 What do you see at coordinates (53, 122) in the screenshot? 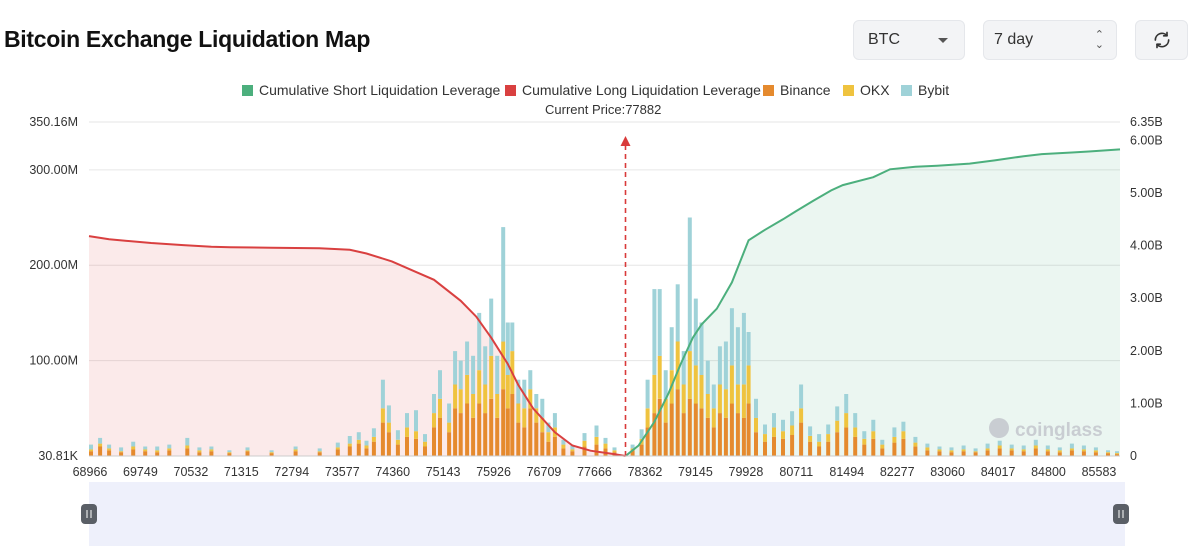
I see `y-left-tick-label: 350.16M` at bounding box center [53, 122].